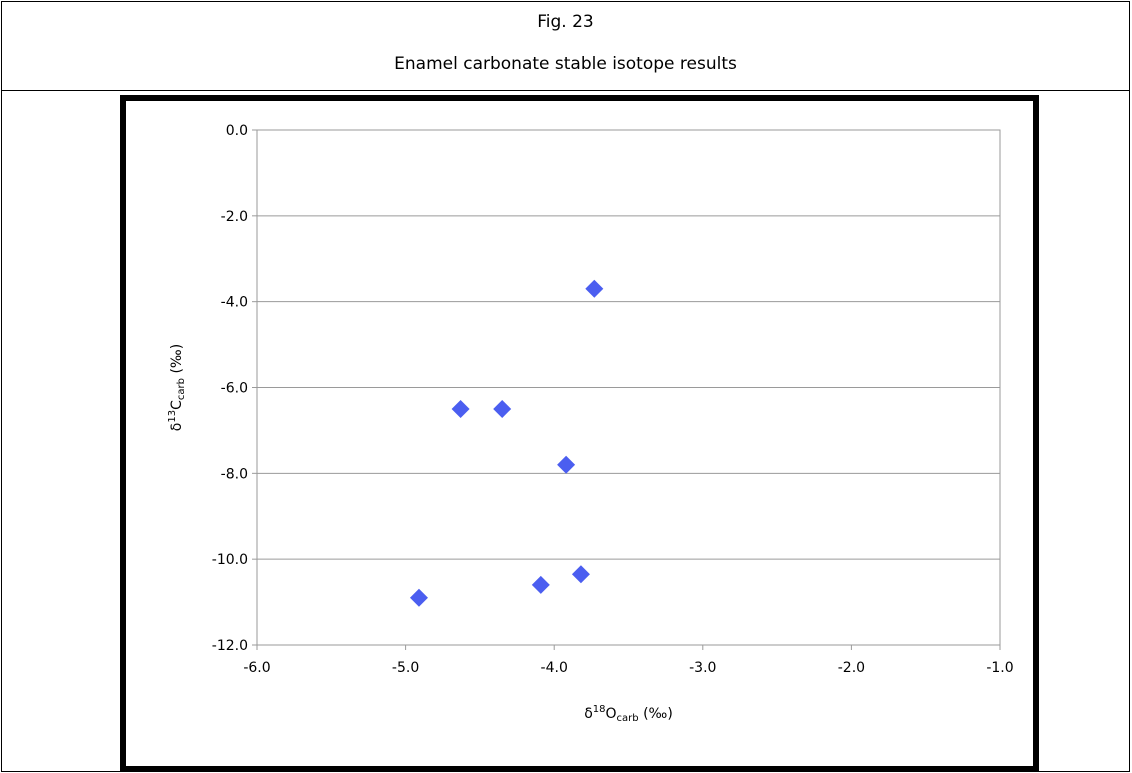  Describe the element at coordinates (611, 714) in the screenshot. I see `x-axis-title-element: O` at that location.